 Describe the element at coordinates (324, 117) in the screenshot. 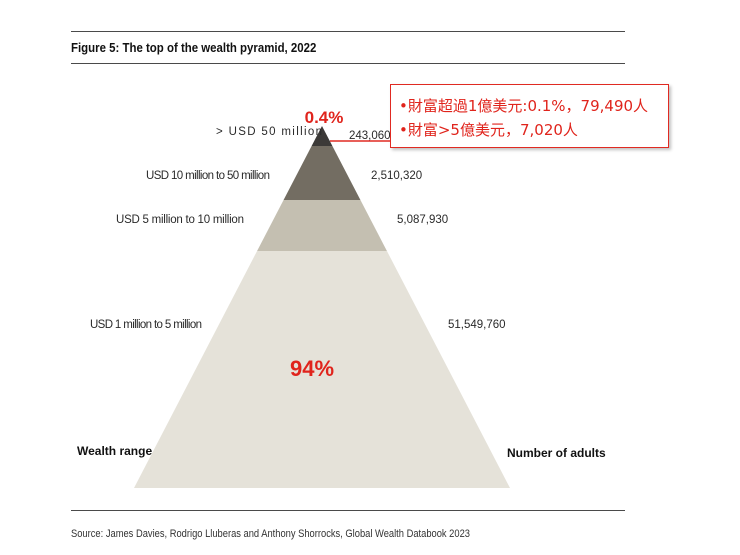

I see `top-percent-label: 0.4%` at that location.